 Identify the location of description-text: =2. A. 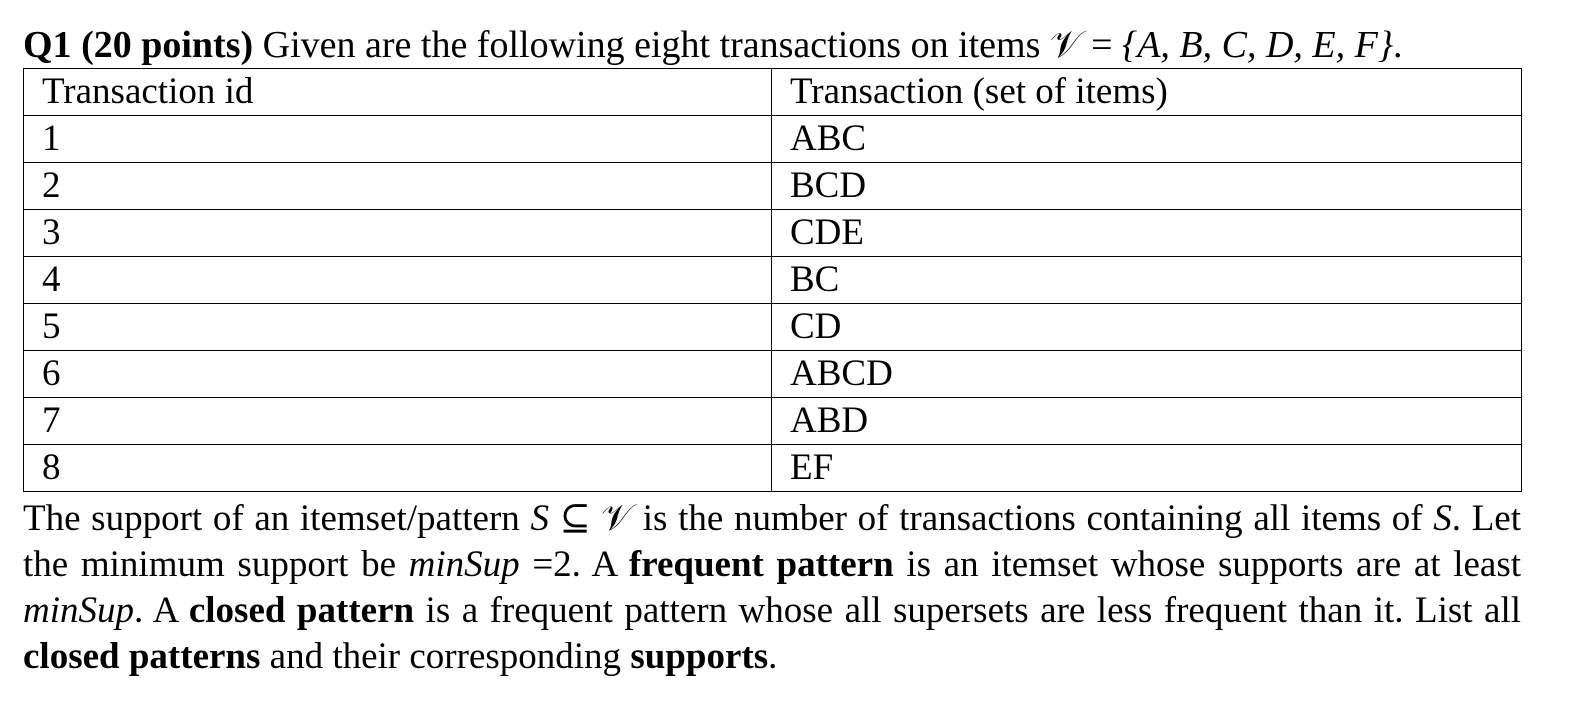
(574, 564).